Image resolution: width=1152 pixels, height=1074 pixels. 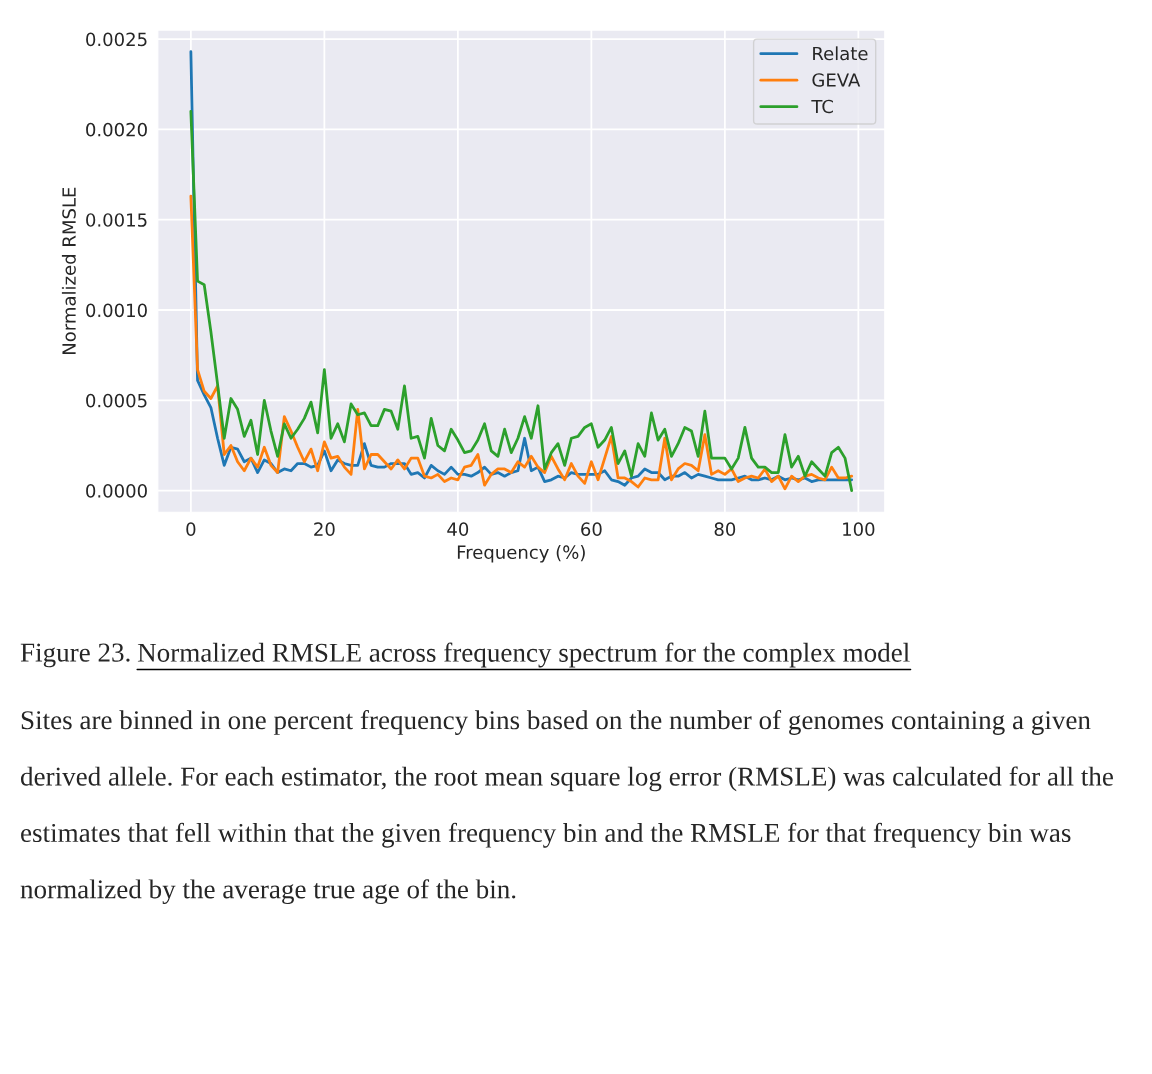 What do you see at coordinates (836, 80) in the screenshot?
I see `legend-label: GEVA` at bounding box center [836, 80].